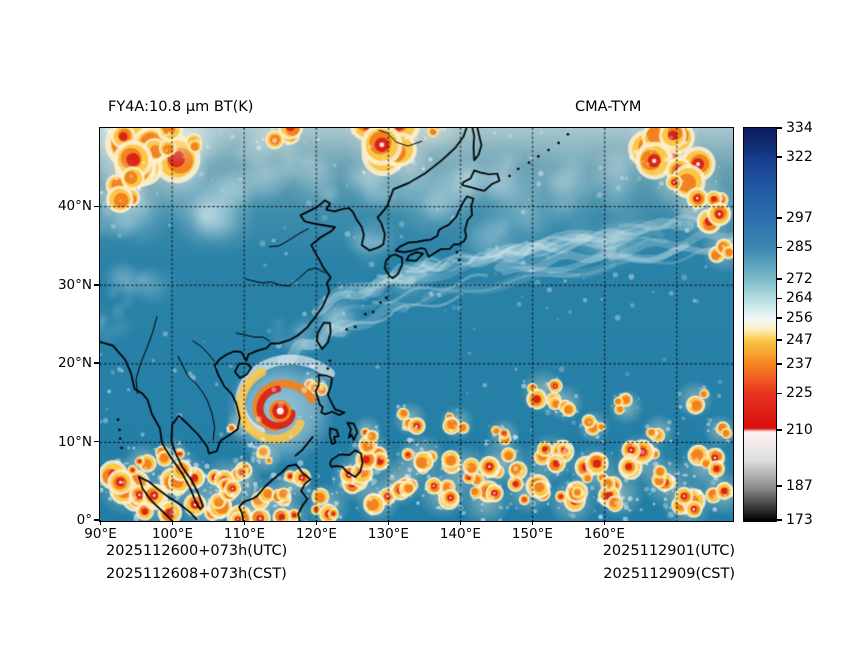  I want to click on colorbar, so click(760, 324).